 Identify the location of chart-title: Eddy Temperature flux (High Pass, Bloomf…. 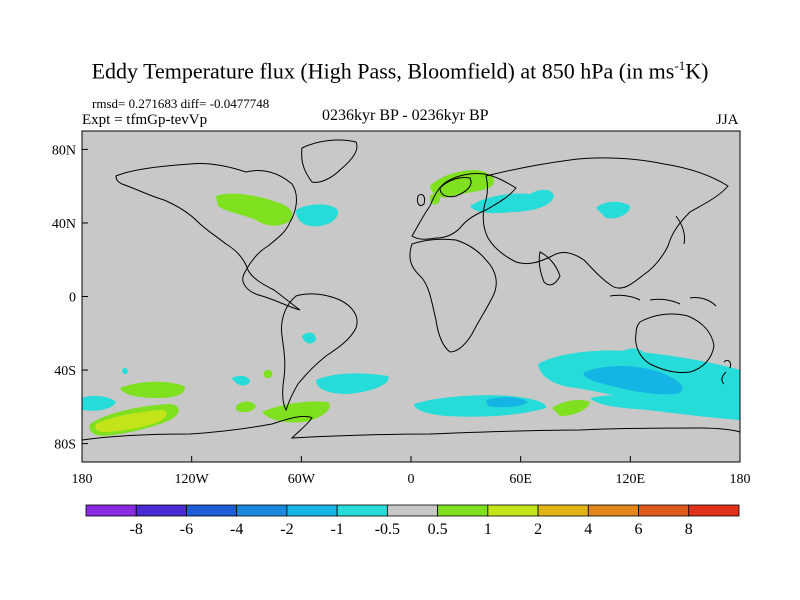
(400, 71).